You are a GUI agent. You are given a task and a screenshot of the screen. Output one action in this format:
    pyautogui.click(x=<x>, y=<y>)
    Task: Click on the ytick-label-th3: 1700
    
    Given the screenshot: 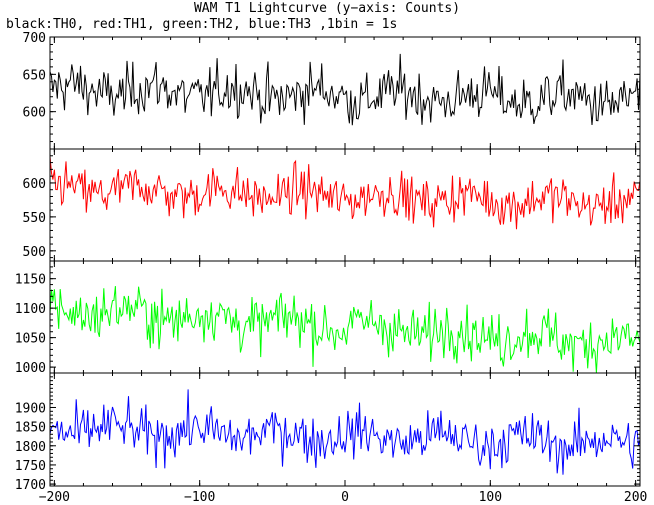 What is the action you would take?
    pyautogui.click(x=30, y=485)
    